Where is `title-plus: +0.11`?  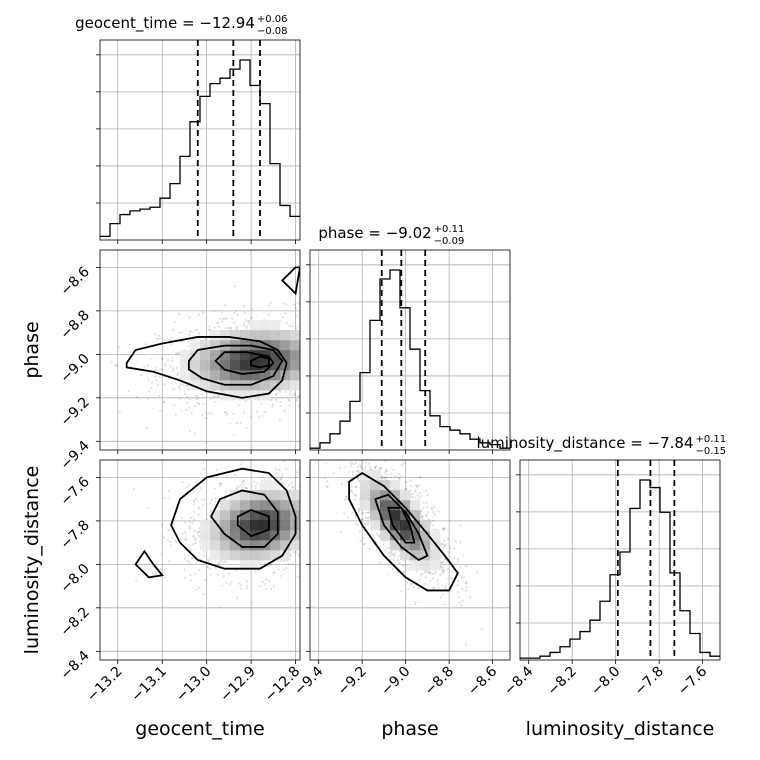
title-plus: +0.11 is located at coordinates (449, 229).